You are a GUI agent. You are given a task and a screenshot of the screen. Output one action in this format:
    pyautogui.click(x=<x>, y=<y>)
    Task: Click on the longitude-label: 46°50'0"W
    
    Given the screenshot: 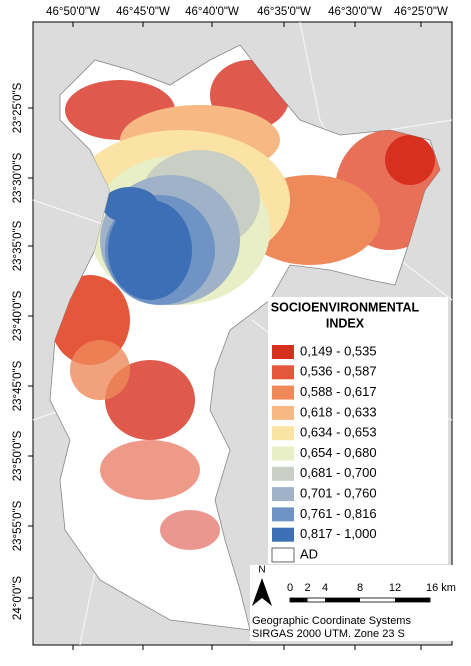 What is the action you would take?
    pyautogui.click(x=73, y=12)
    